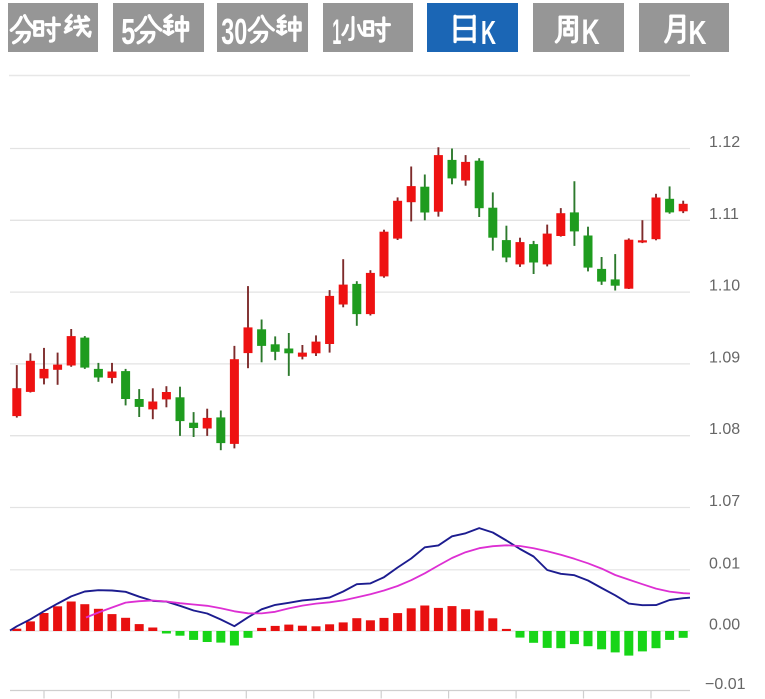  I want to click on svg-text: 1.10, so click(724, 286).